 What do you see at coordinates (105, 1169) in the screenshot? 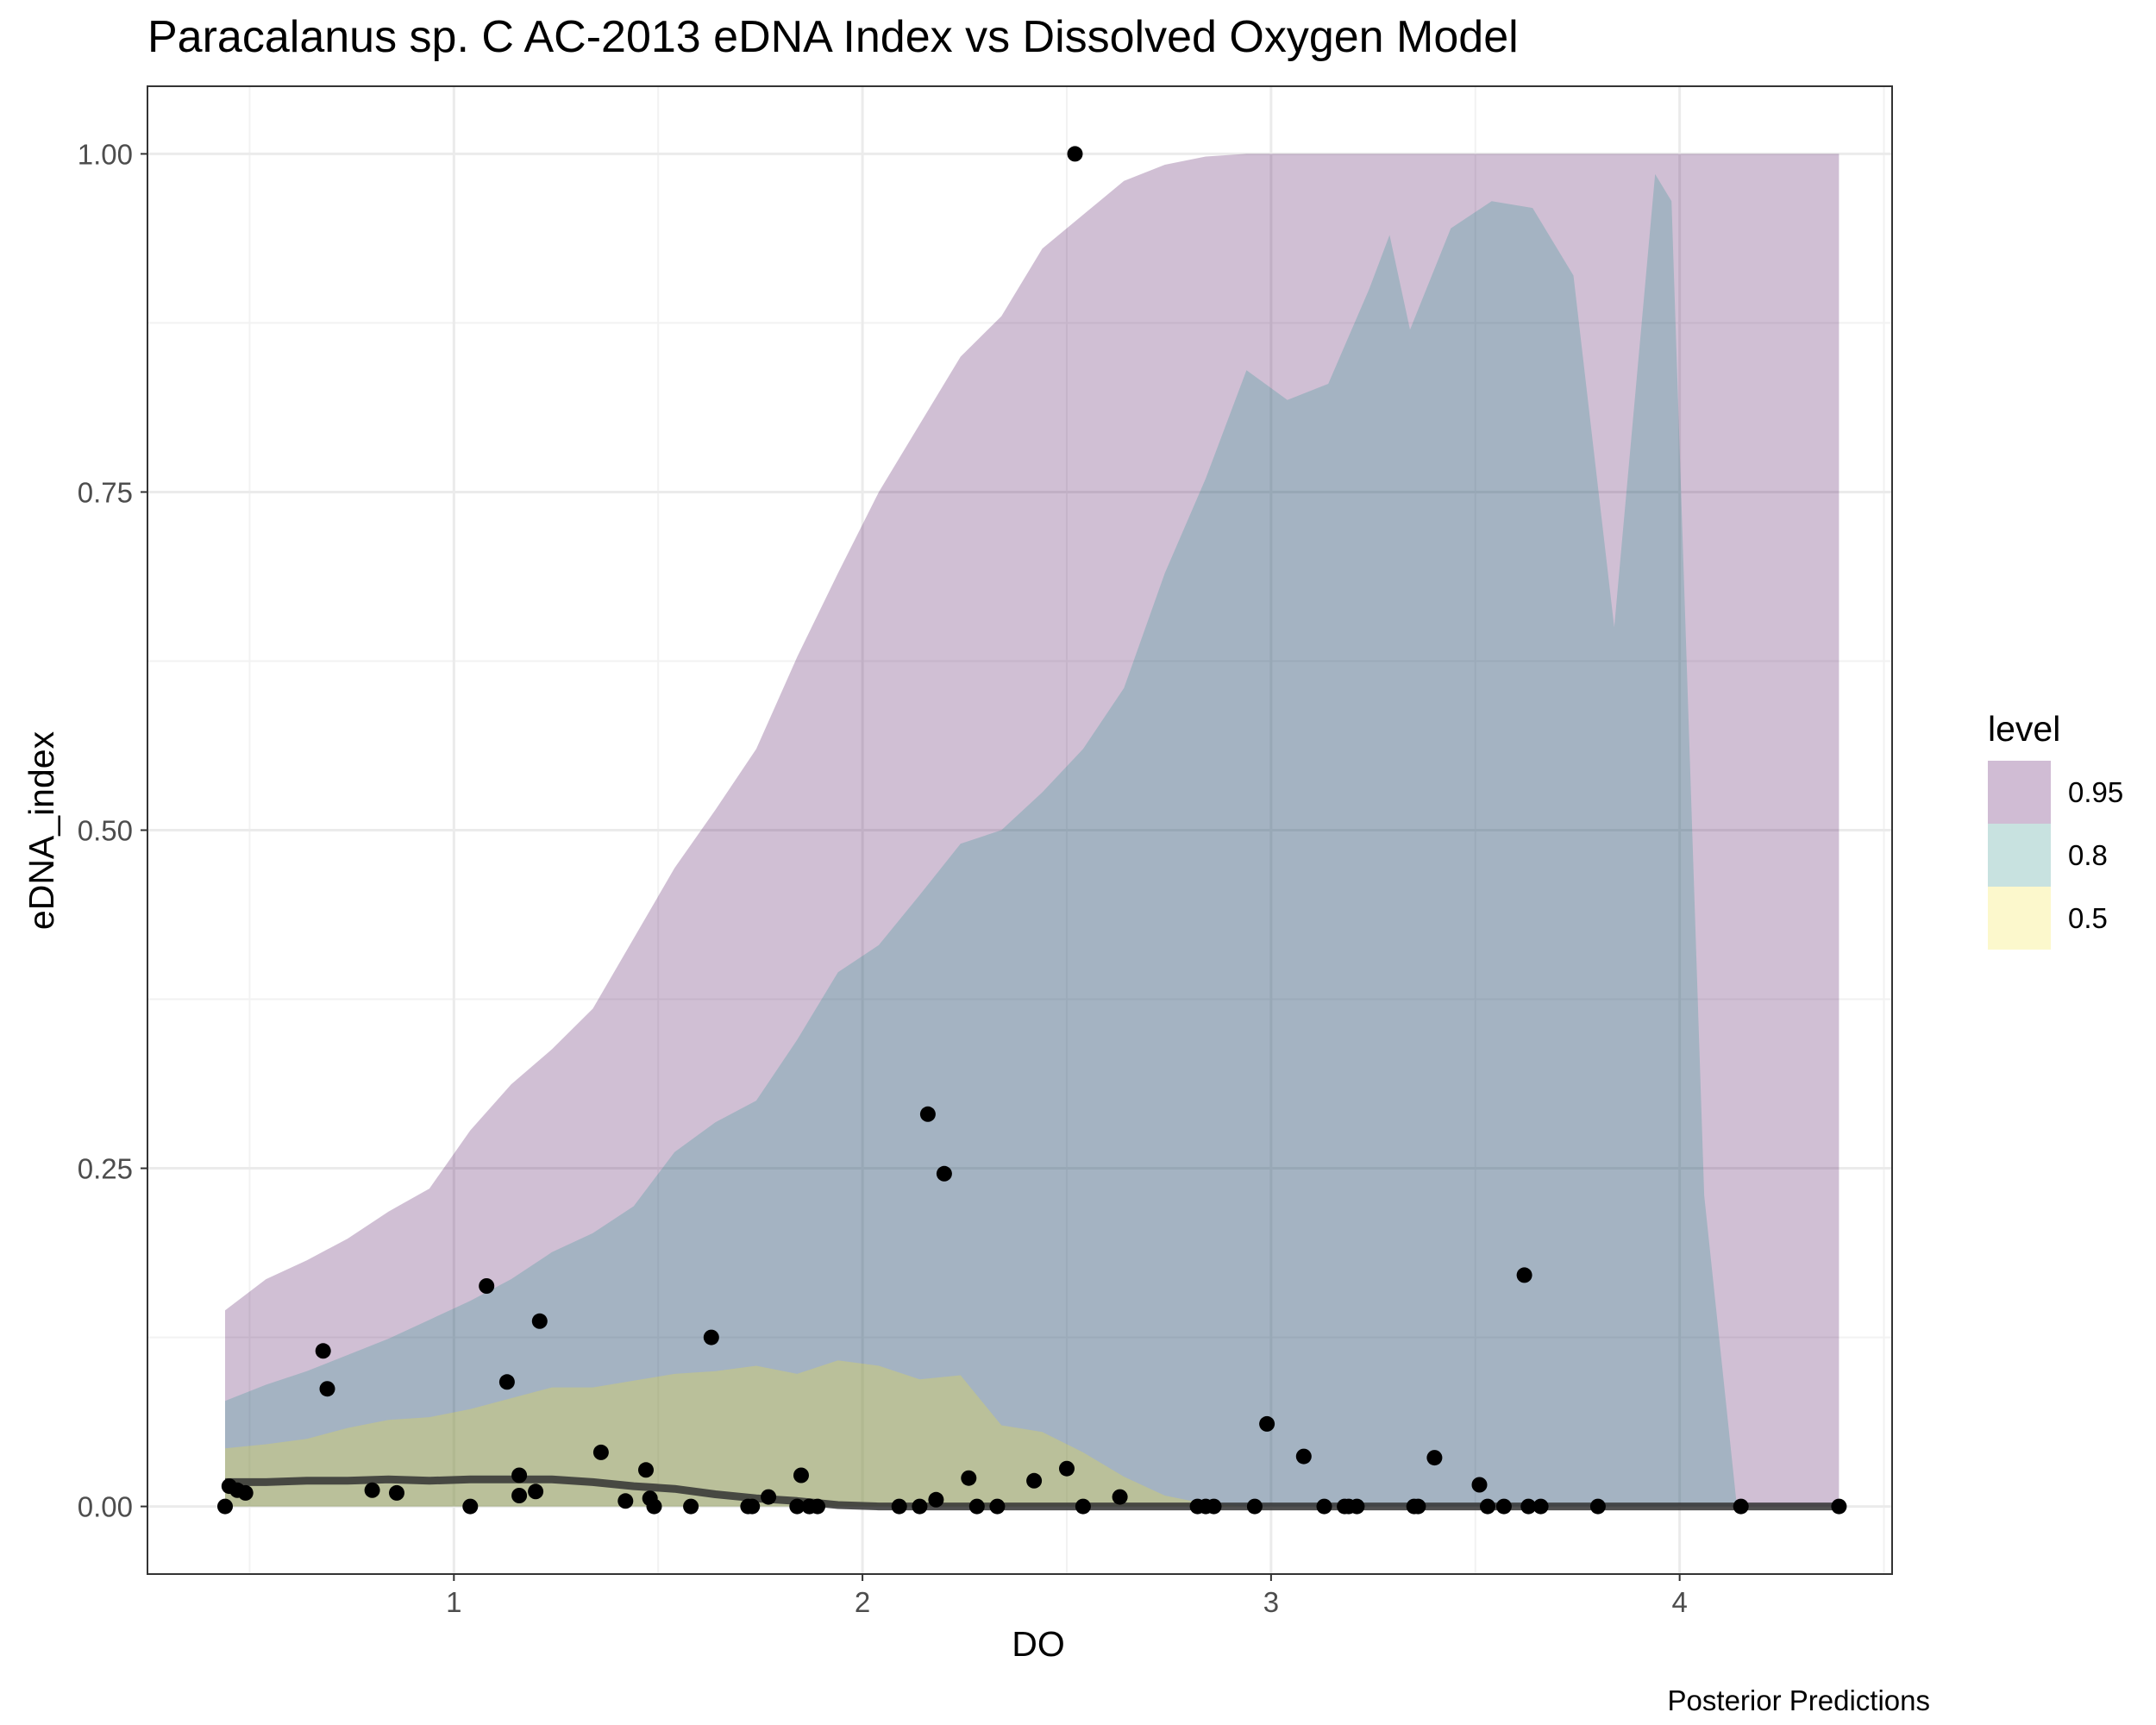
I see `y-tick-label: 0.25` at bounding box center [105, 1169].